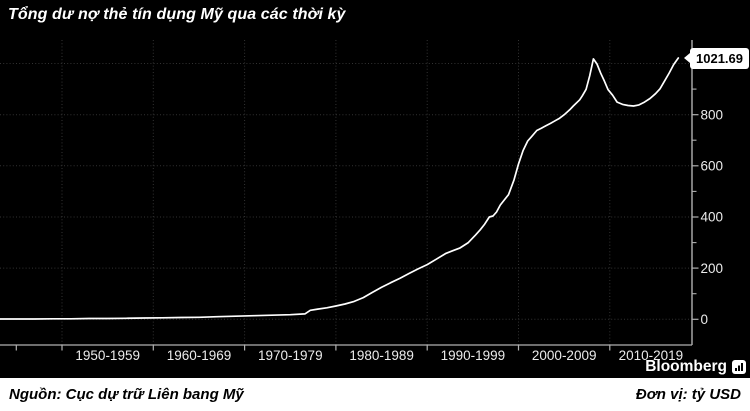 The image size is (750, 411). I want to click on y-tick-label: 600, so click(712, 166).